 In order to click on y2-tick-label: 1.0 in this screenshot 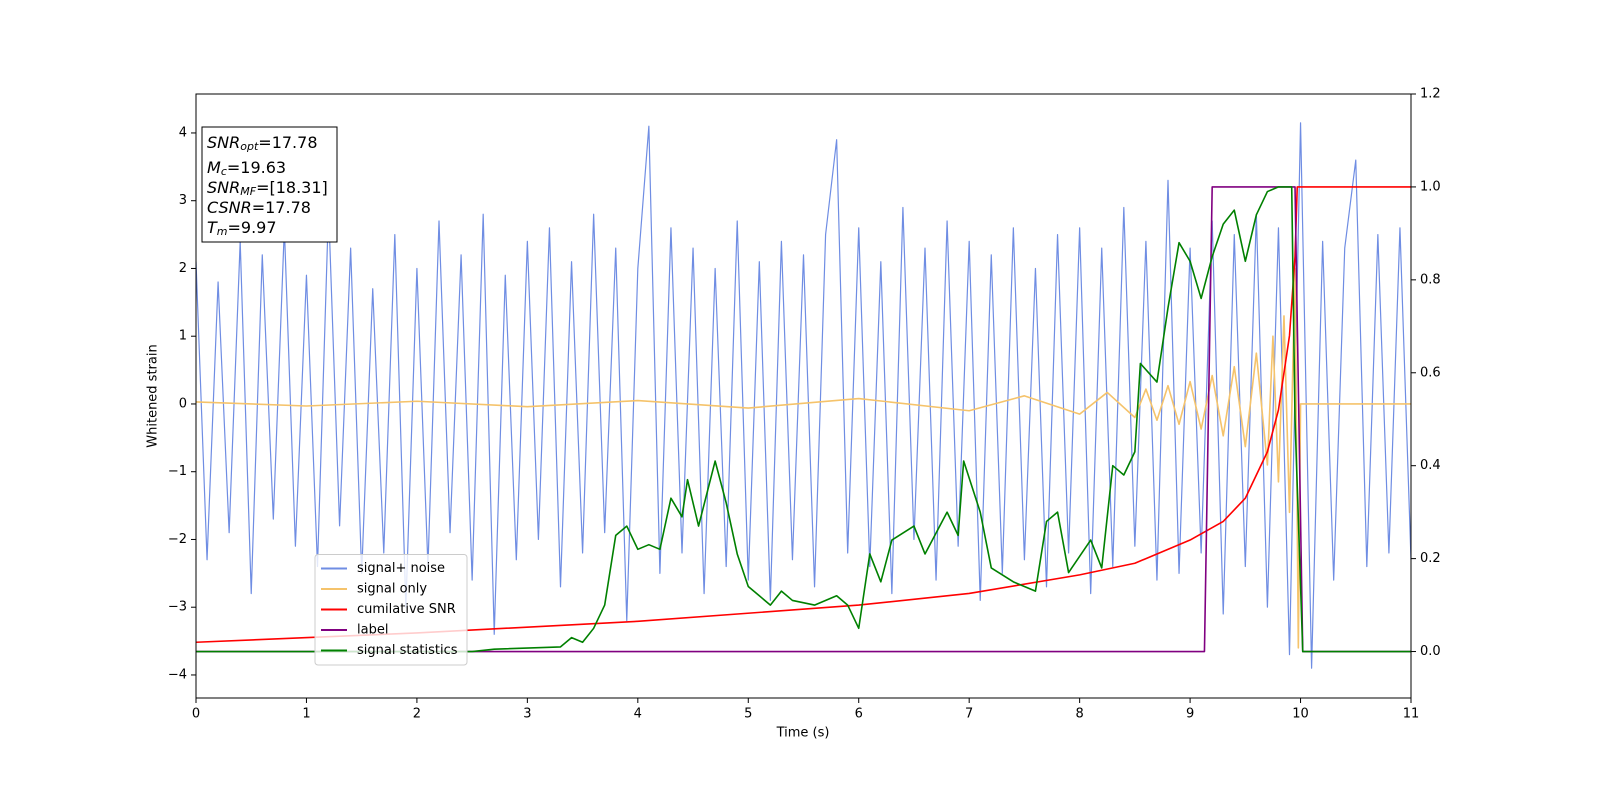, I will do `click(1430, 186)`.